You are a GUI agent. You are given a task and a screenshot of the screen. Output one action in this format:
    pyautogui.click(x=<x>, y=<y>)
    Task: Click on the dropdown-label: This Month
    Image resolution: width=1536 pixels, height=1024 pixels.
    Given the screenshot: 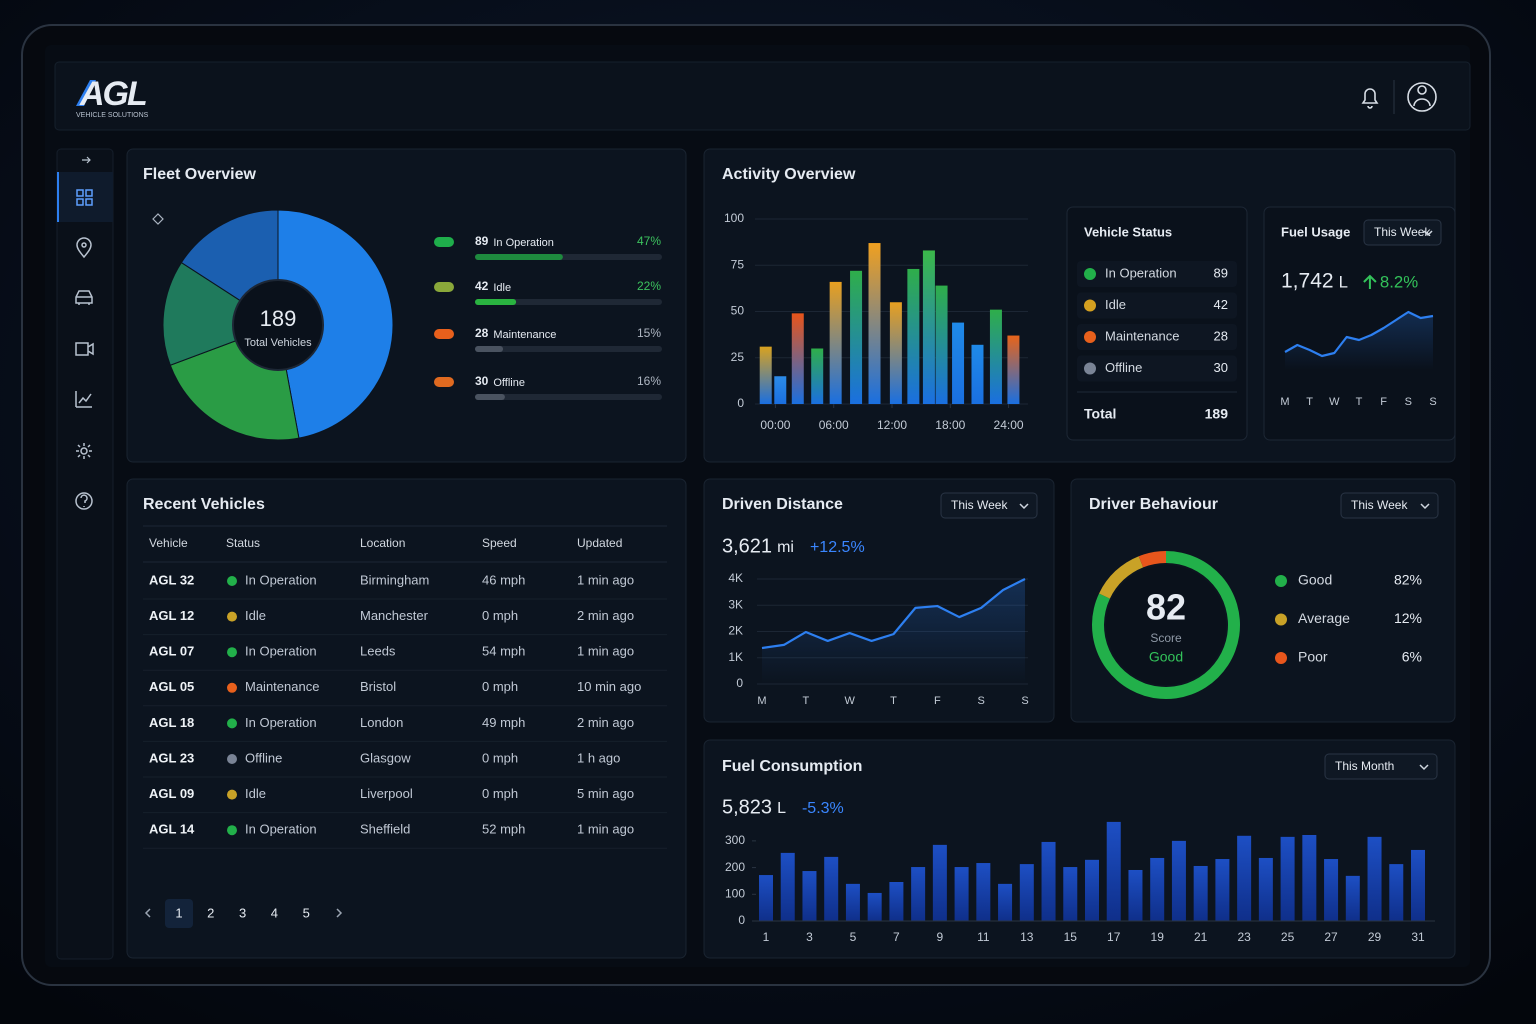 What is the action you would take?
    pyautogui.click(x=1364, y=766)
    